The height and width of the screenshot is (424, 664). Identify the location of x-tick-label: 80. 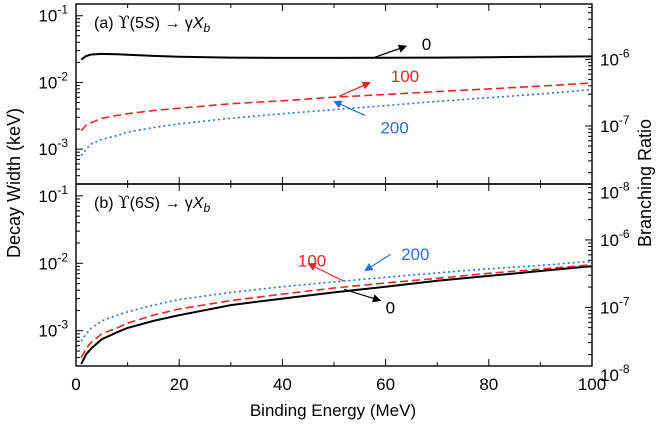
(488, 384).